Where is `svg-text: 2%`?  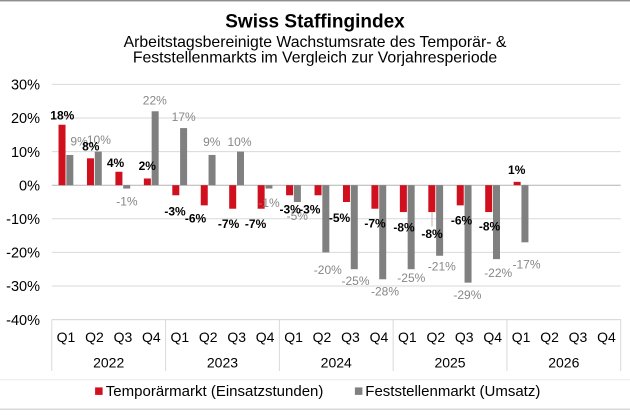
svg-text: 2% is located at coordinates (148, 166).